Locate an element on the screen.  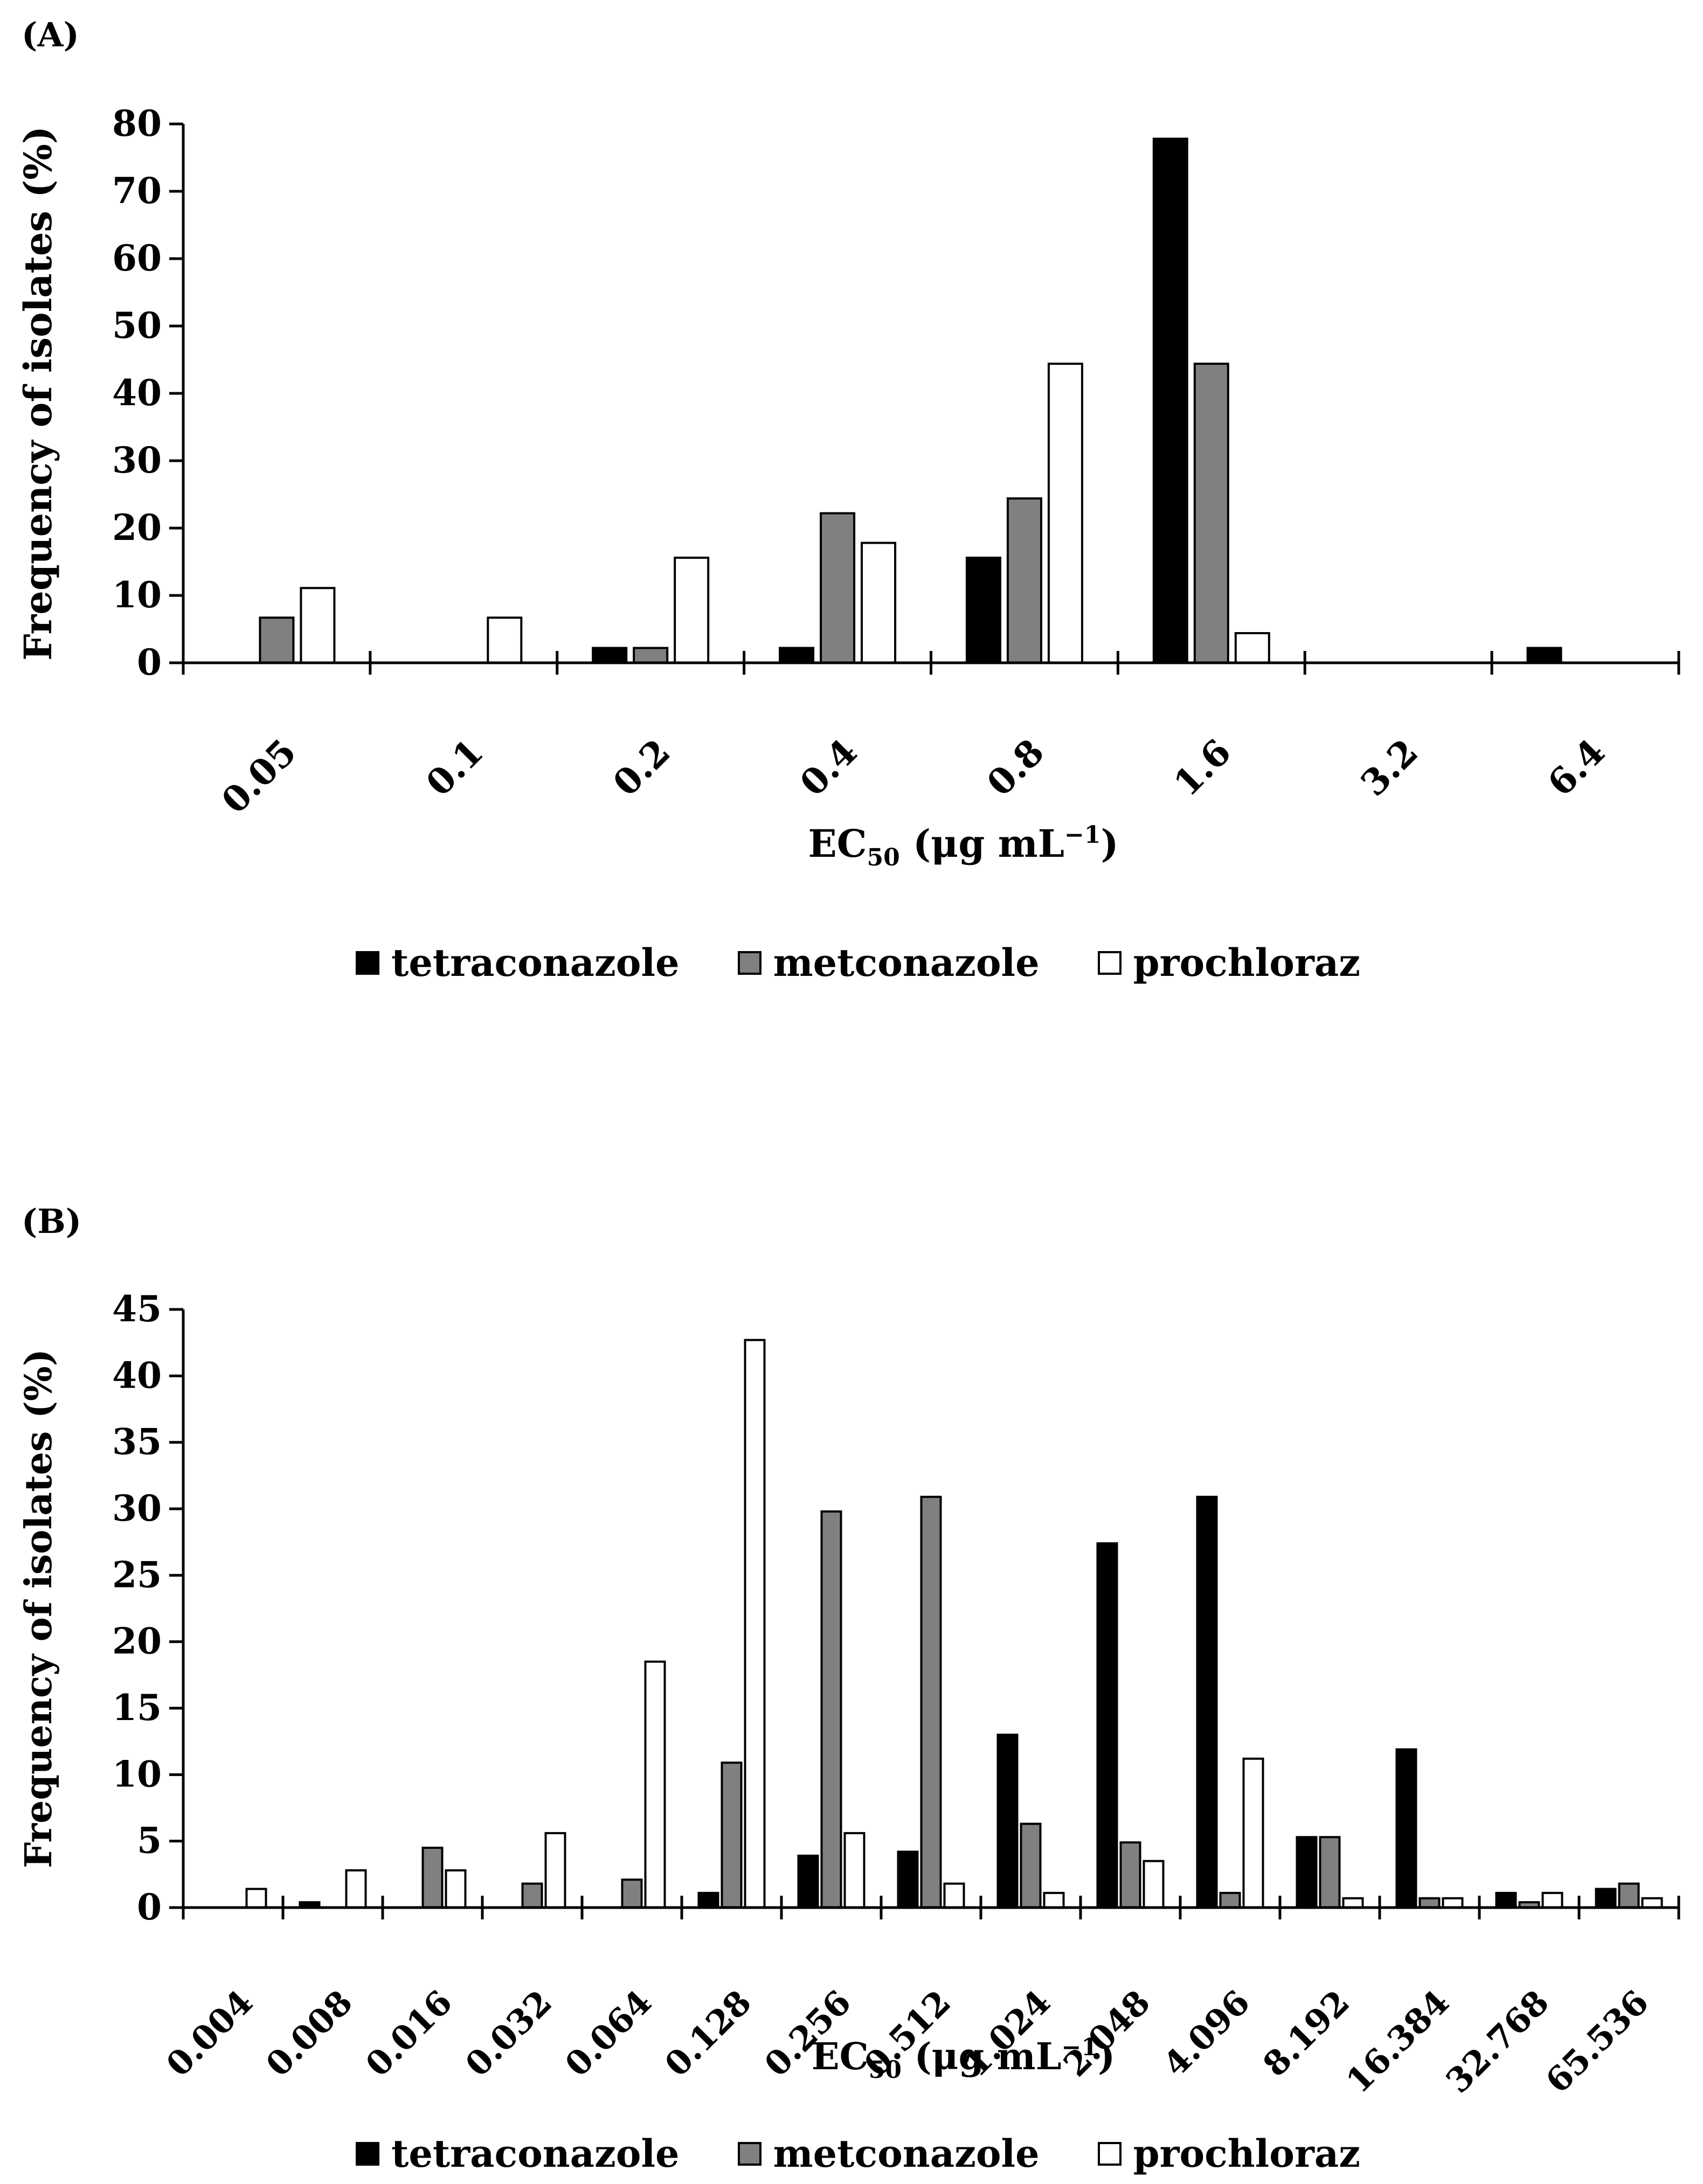
x-tick-label: 0.004 is located at coordinates (209, 2033).